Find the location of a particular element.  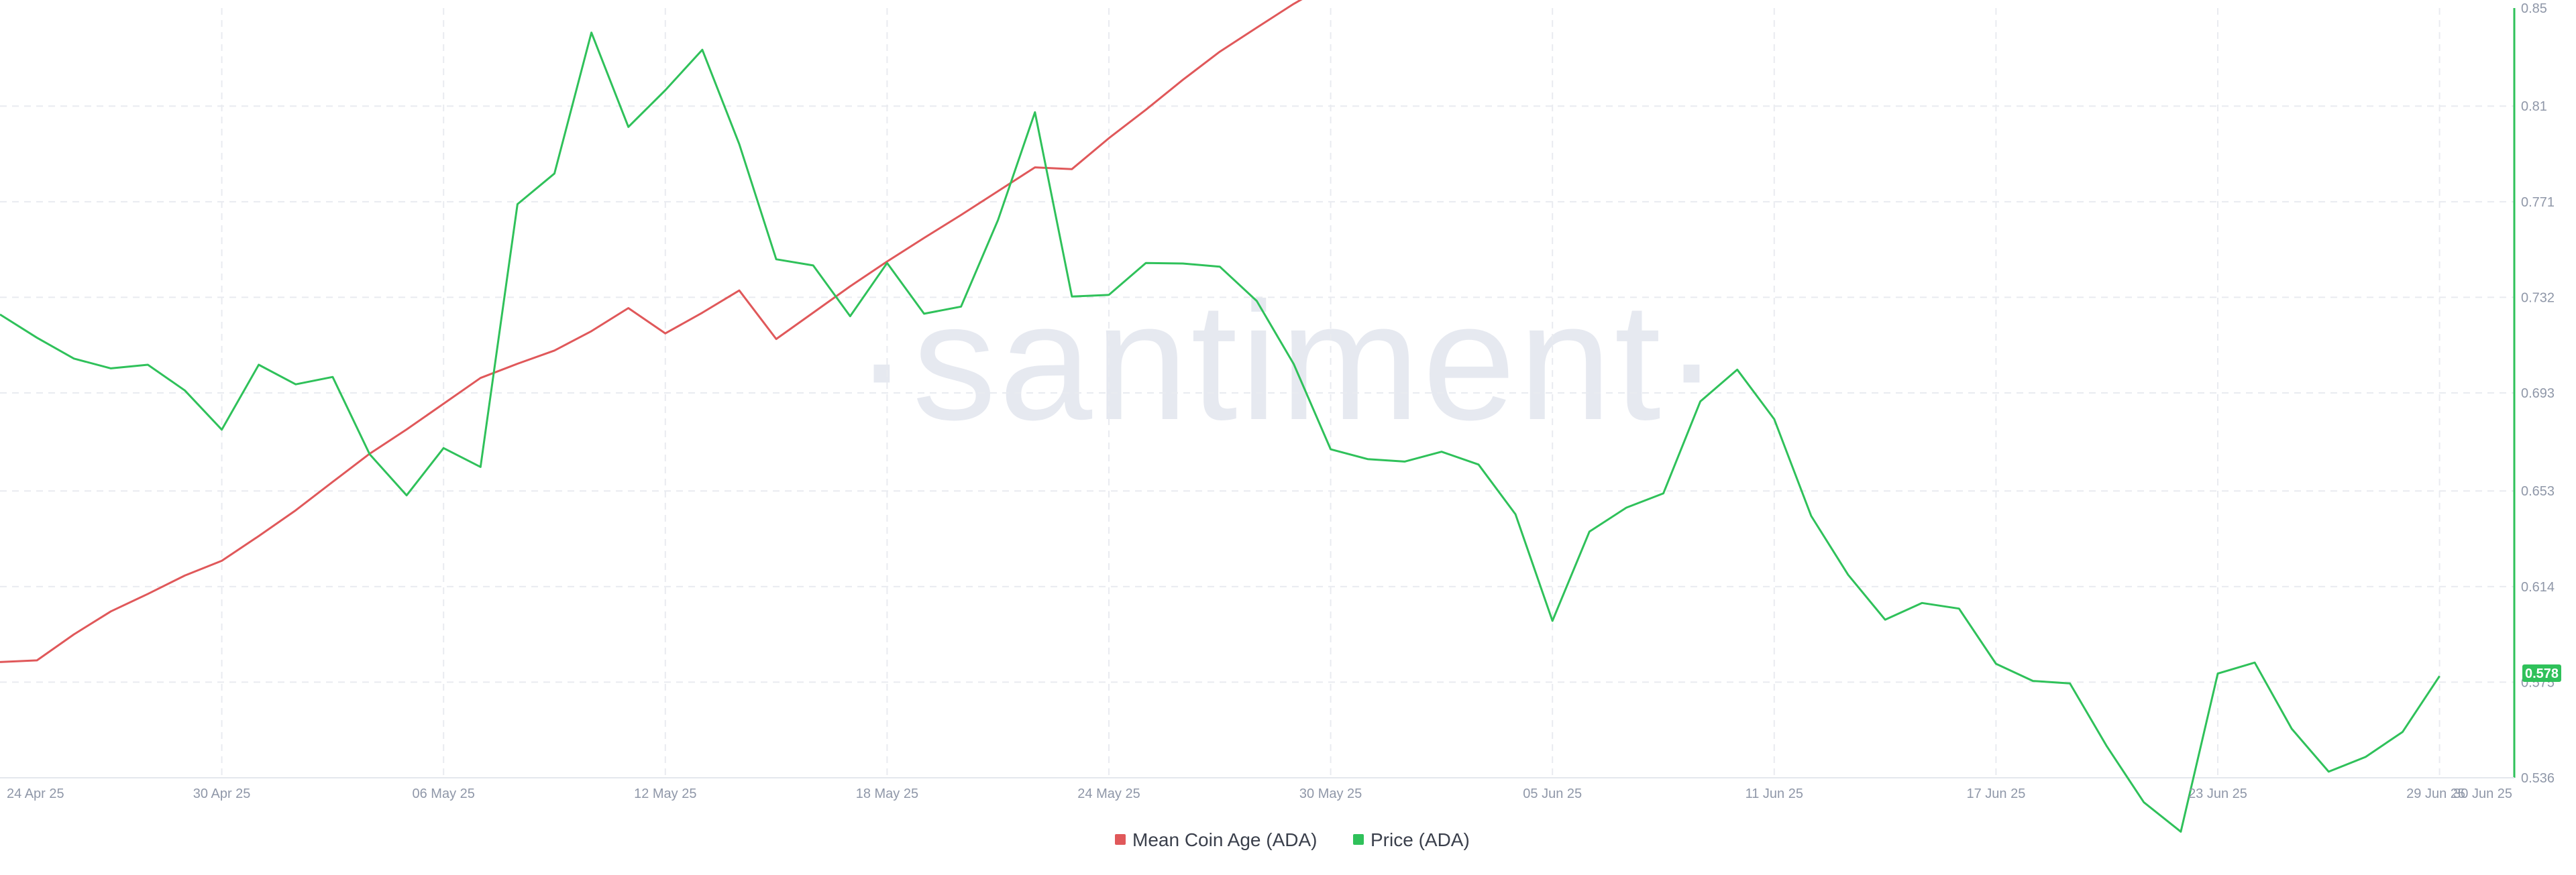

x-tick-label: 17 Jun 25 is located at coordinates (1995, 793).